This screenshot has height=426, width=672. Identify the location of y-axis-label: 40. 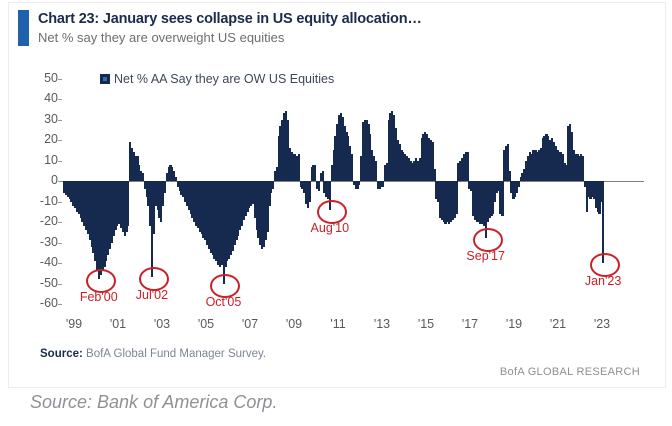
(51, 98).